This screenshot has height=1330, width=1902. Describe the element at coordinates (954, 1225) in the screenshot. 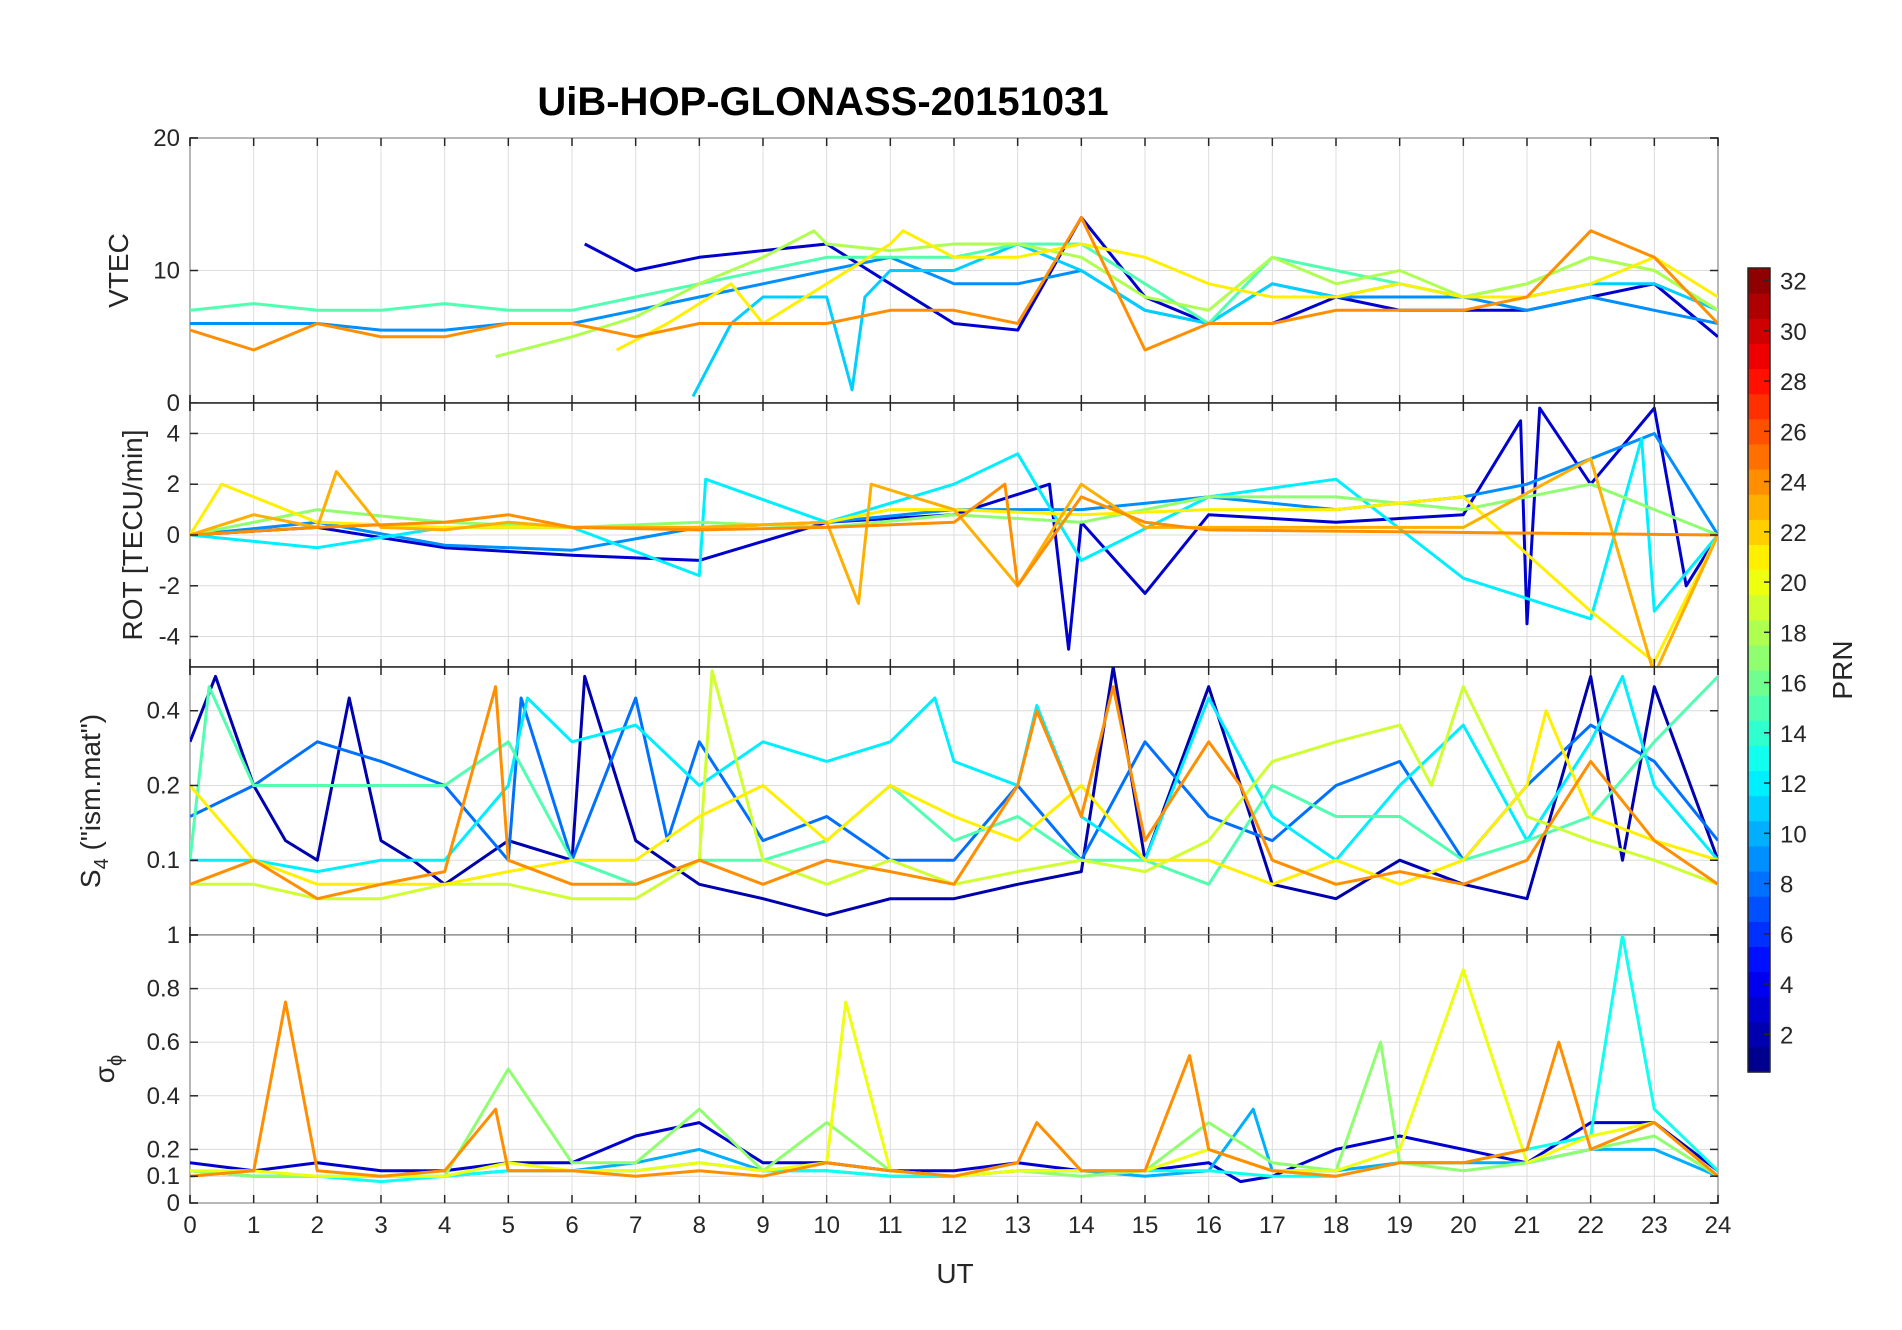

I see `x-tick-label: 12` at that location.